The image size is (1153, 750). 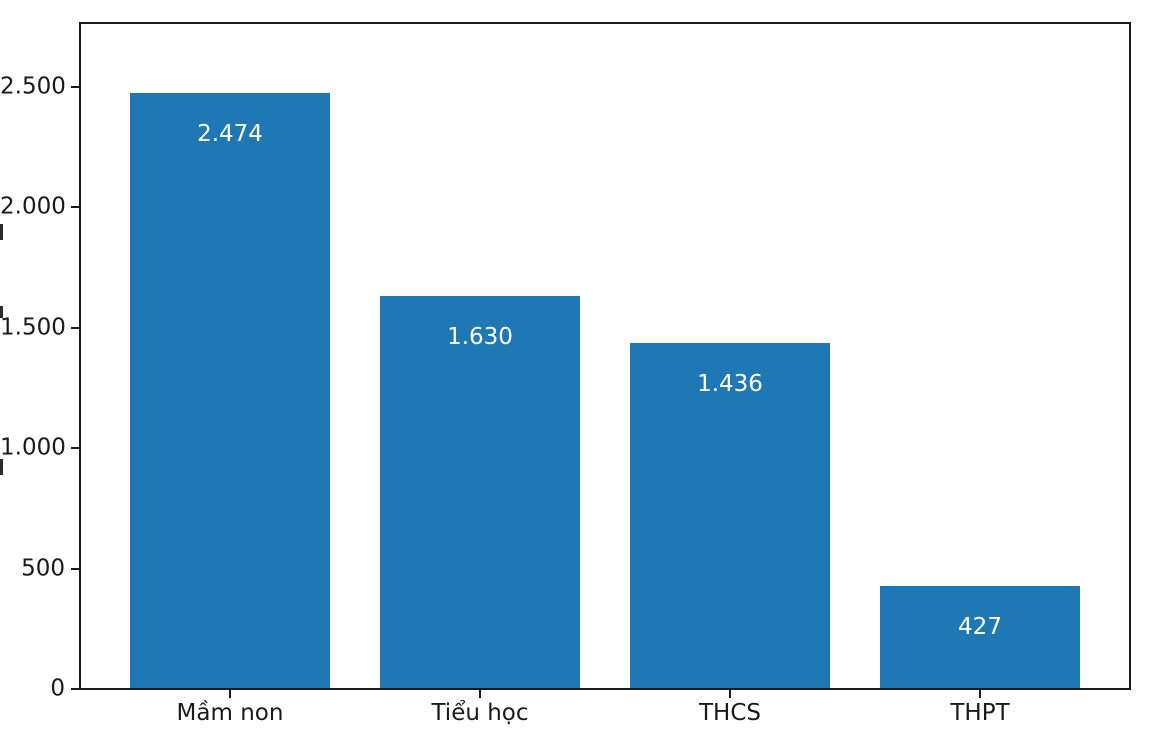 What do you see at coordinates (730, 713) in the screenshot?
I see `x-tick-label: THCS` at bounding box center [730, 713].